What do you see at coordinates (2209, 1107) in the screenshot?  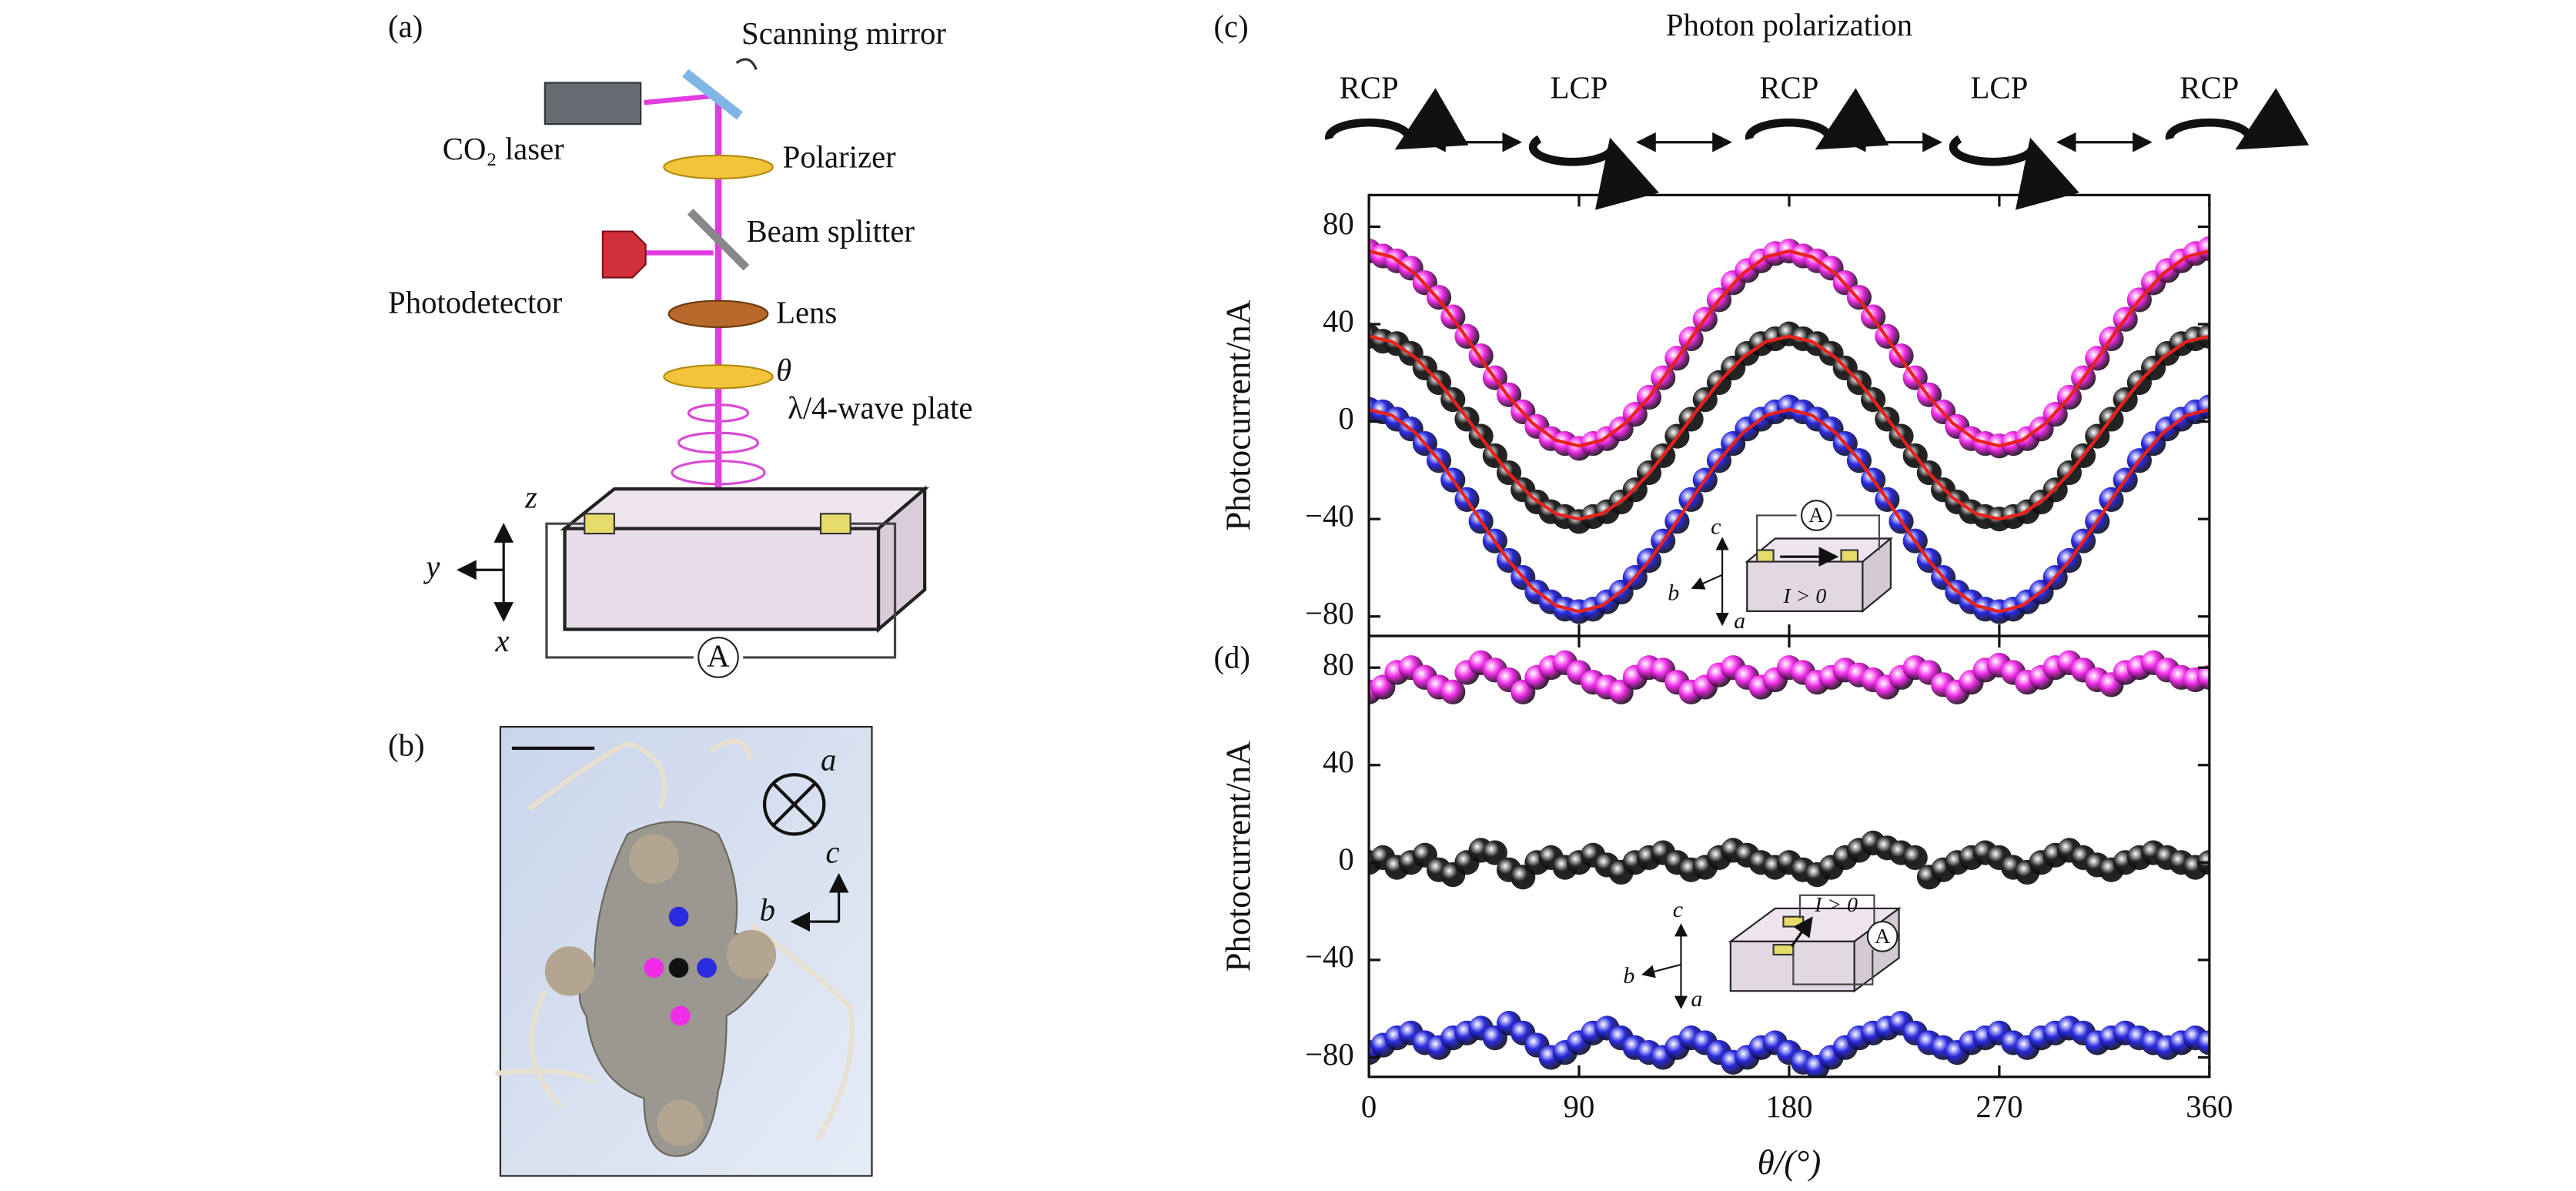 I see `x-tick-label: 360` at bounding box center [2209, 1107].